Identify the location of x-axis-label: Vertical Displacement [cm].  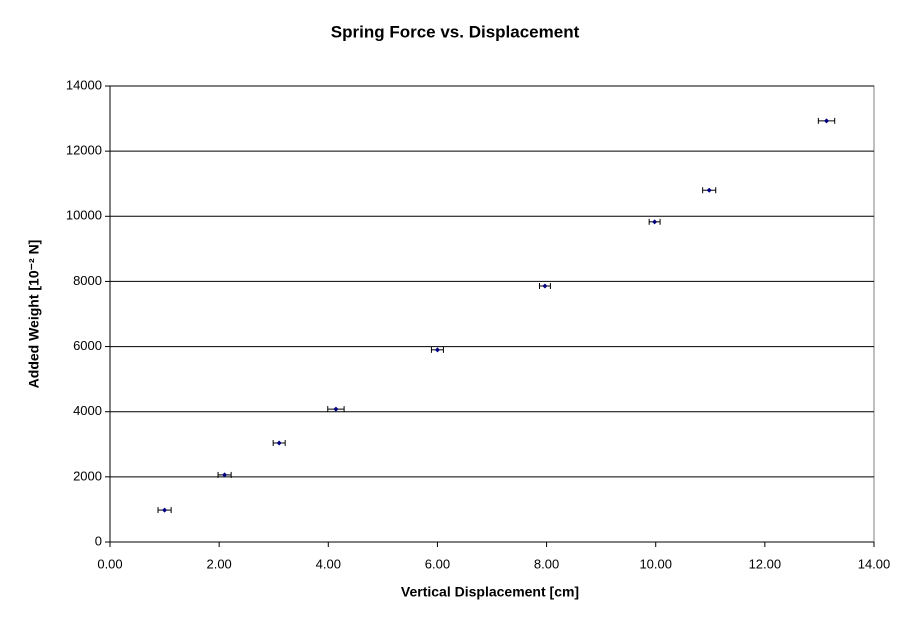
(490, 592).